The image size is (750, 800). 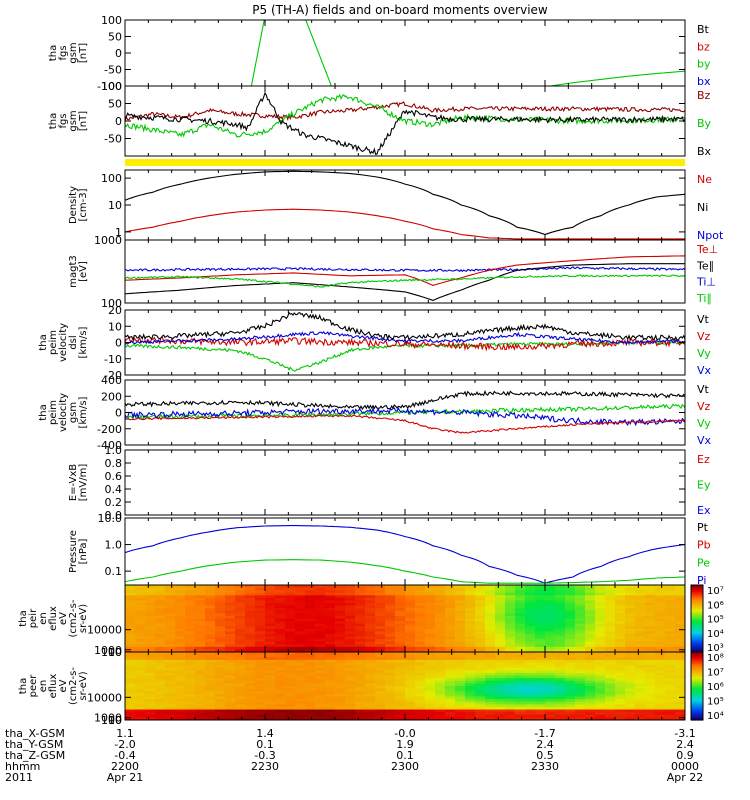 What do you see at coordinates (405, 338) in the screenshot?
I see `series-line-Vx` at bounding box center [405, 338].